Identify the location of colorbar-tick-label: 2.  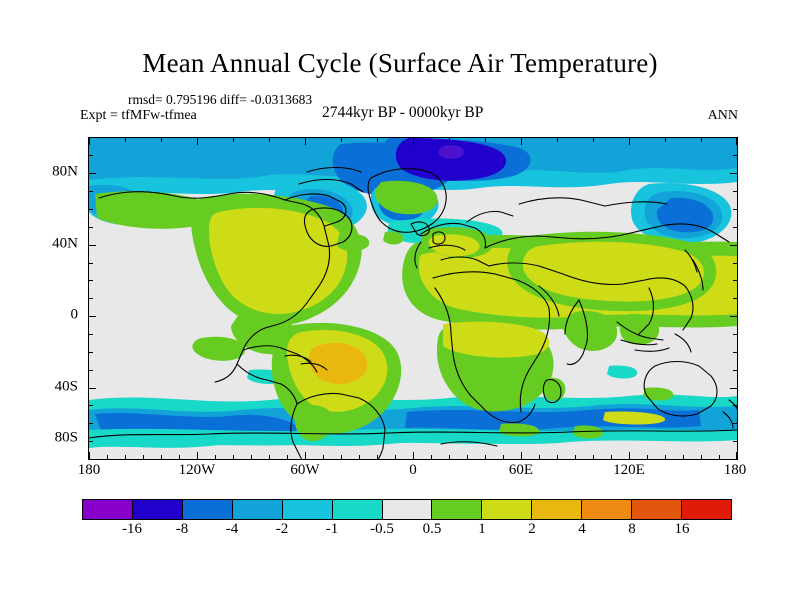
(532, 529).